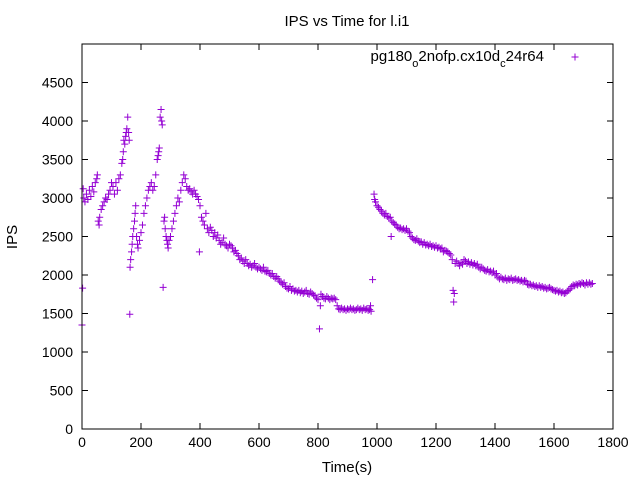  What do you see at coordinates (435, 442) in the screenshot?
I see `x-tick-label: 1200` at bounding box center [435, 442].